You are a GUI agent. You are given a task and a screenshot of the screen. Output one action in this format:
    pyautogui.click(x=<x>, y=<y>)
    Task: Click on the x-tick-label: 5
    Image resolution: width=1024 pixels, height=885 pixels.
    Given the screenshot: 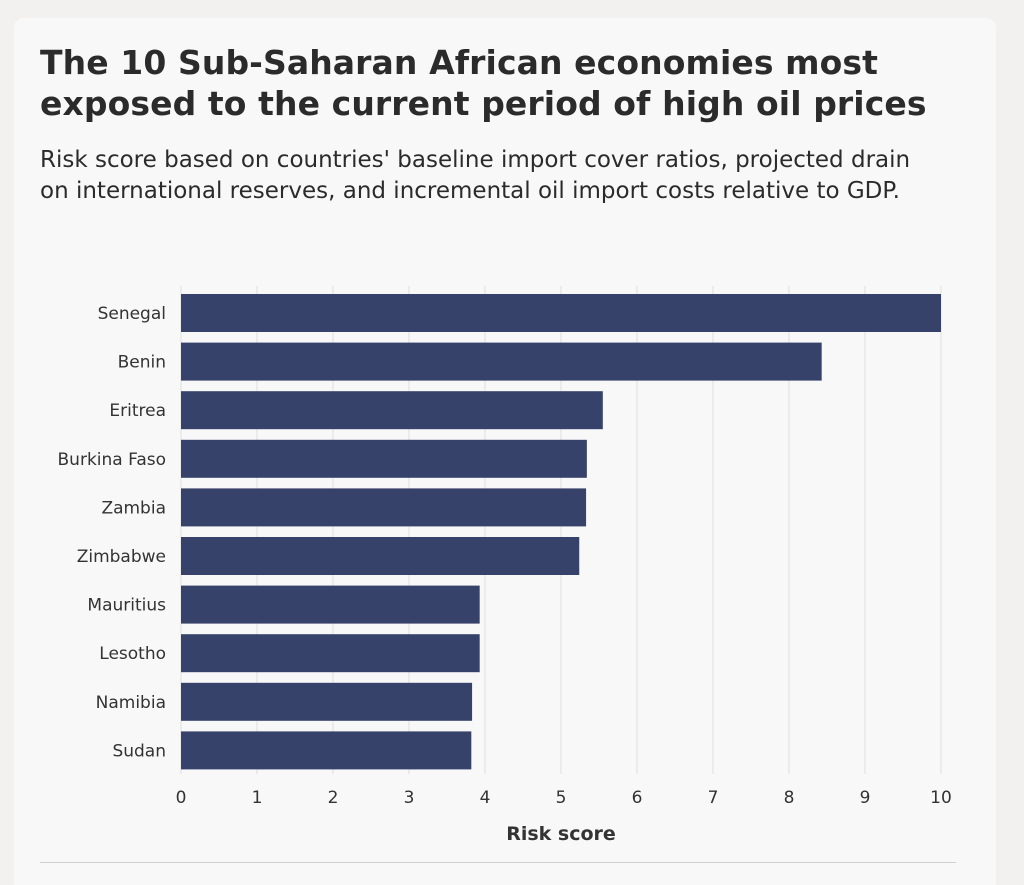 What is the action you would take?
    pyautogui.click(x=561, y=798)
    